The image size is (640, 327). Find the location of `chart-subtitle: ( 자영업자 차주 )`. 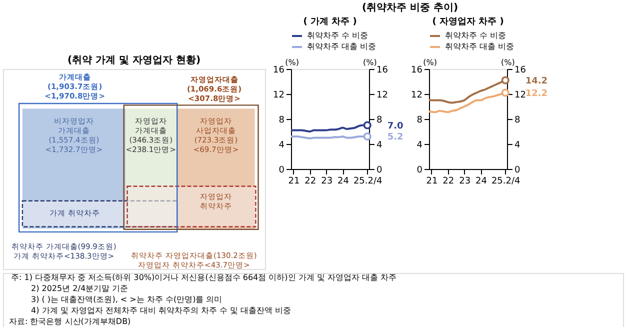

chart-subtitle: ( 자영업자 차주 ) is located at coordinates (468, 22).